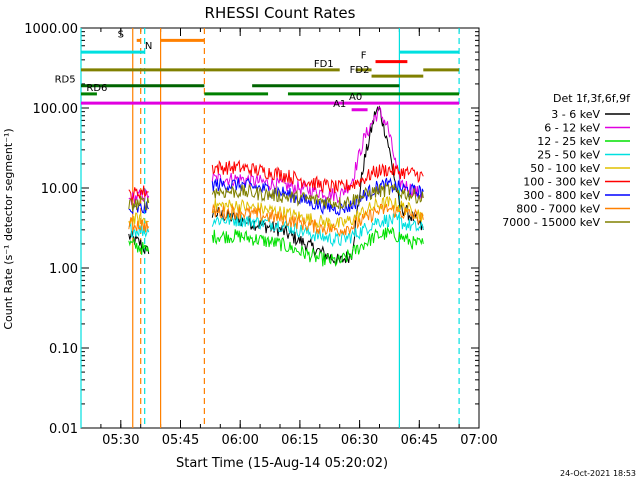 Image resolution: width=640 pixels, height=480 pixels. What do you see at coordinates (558, 209) in the screenshot?
I see `legend-entry-label: 800 - 7000 keV` at bounding box center [558, 209].